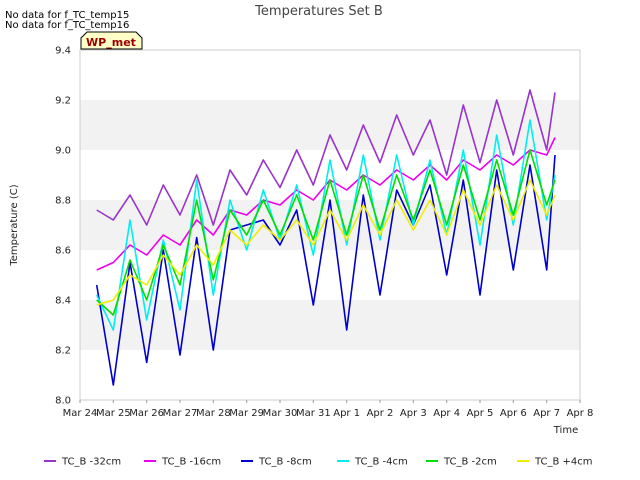 Image resolution: width=640 pixels, height=480 pixels. What do you see at coordinates (191, 462) in the screenshot?
I see `legend-label: TC_B -16cm` at bounding box center [191, 462].